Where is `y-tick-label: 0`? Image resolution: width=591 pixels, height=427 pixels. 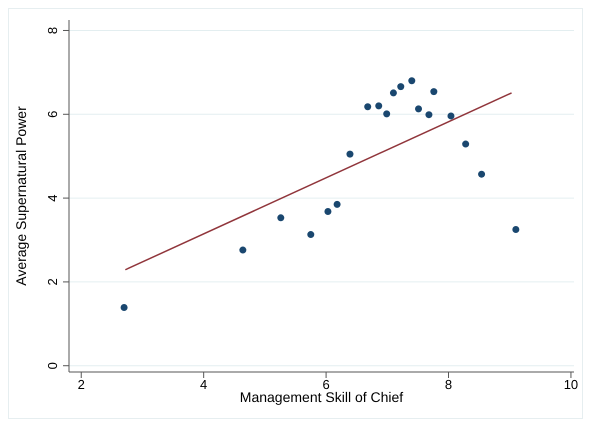 y-tick-label: 0 is located at coordinates (52, 366).